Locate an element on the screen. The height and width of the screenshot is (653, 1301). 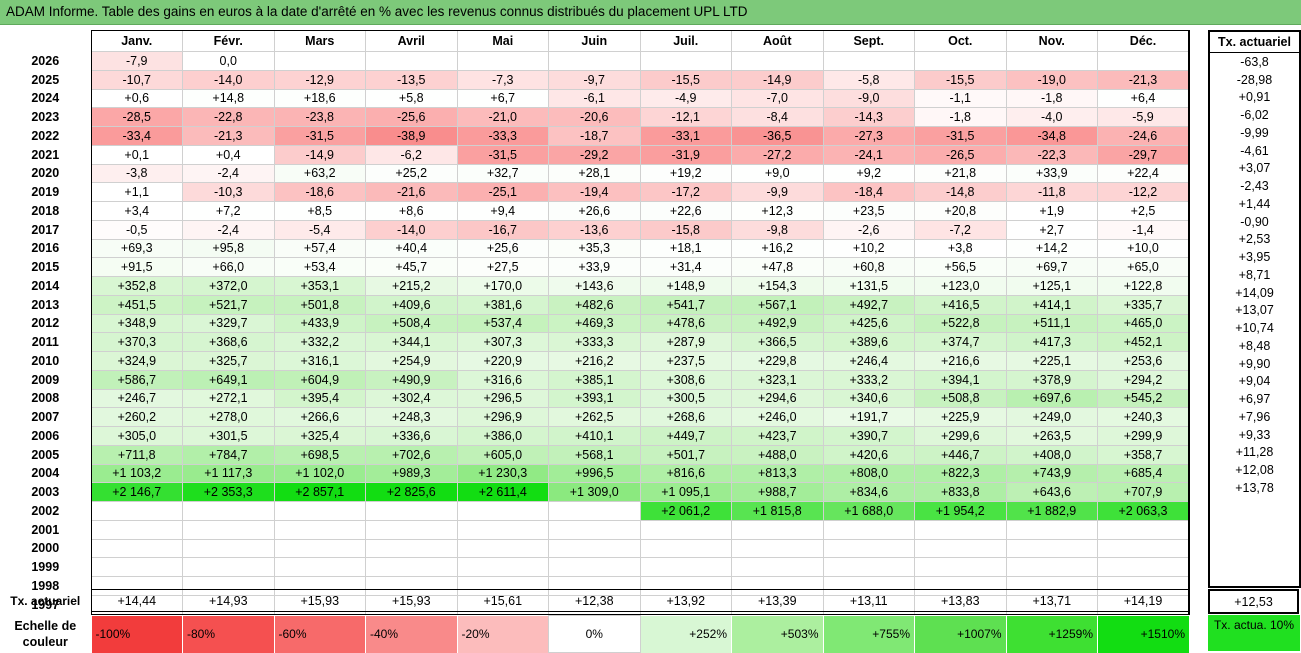
year-label: 2004 is located at coordinates (45, 473).